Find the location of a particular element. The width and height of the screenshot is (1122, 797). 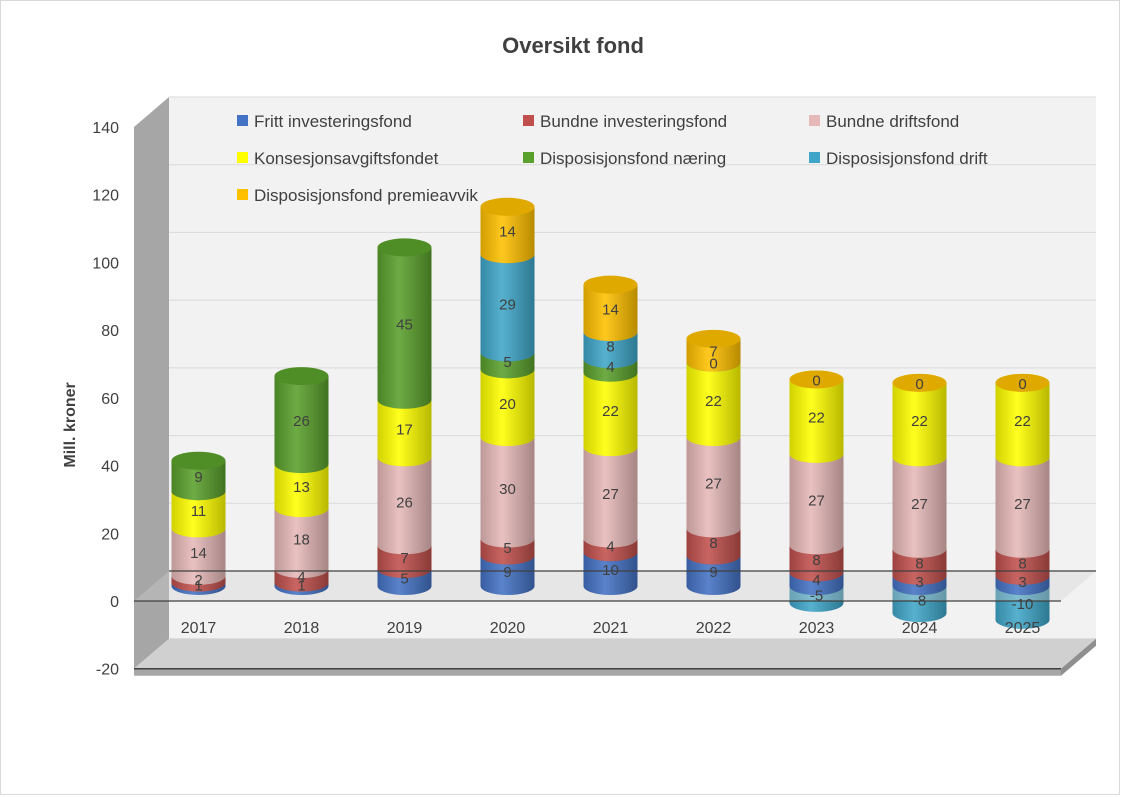

chart-title: Oversikt fond is located at coordinates (573, 45).